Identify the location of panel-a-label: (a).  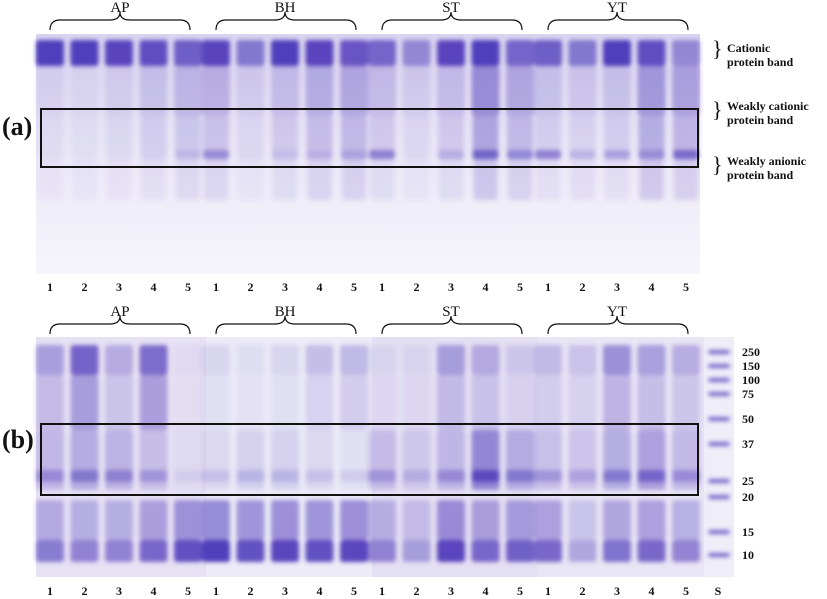
(17, 126).